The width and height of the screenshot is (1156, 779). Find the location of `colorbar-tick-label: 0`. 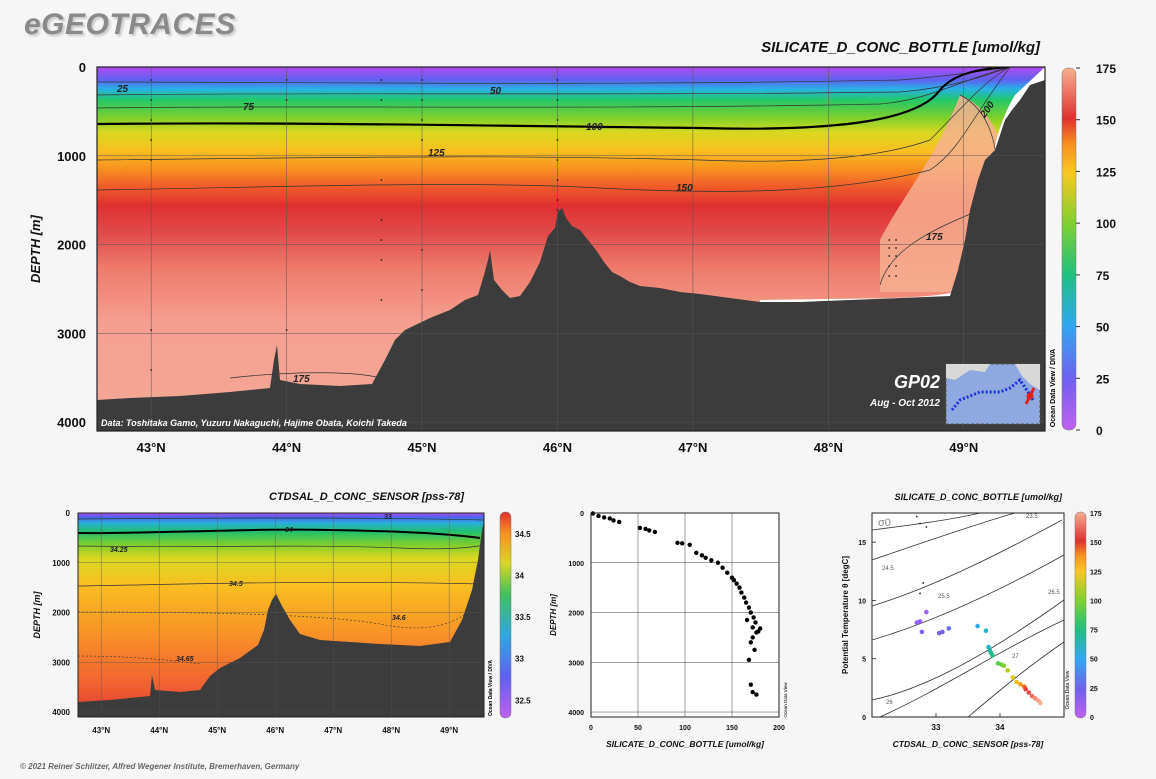

colorbar-tick-label: 0 is located at coordinates (1092, 718).